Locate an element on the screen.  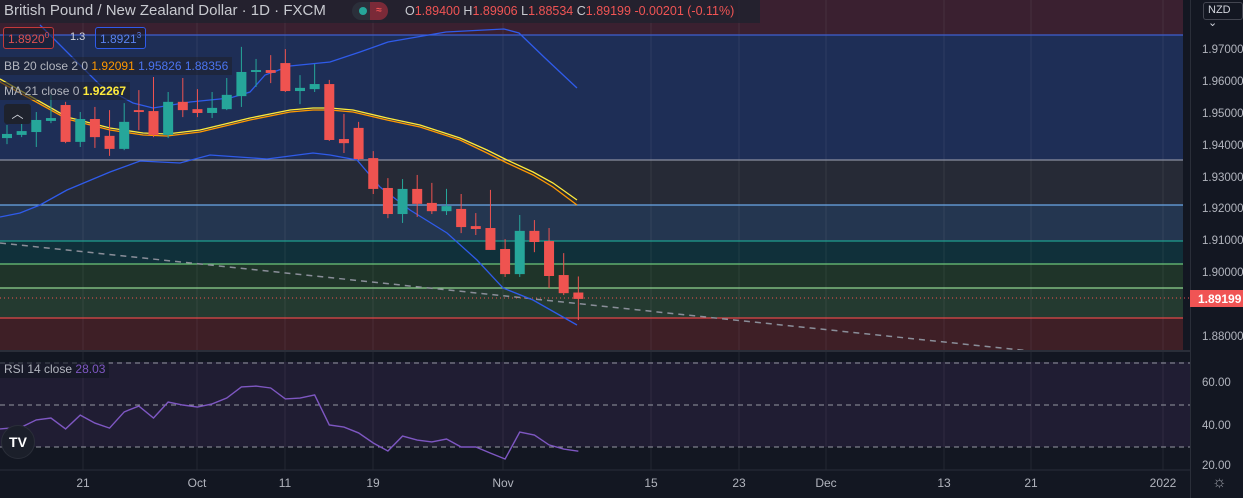
price-label: 1.97000 is located at coordinates (1222, 50).